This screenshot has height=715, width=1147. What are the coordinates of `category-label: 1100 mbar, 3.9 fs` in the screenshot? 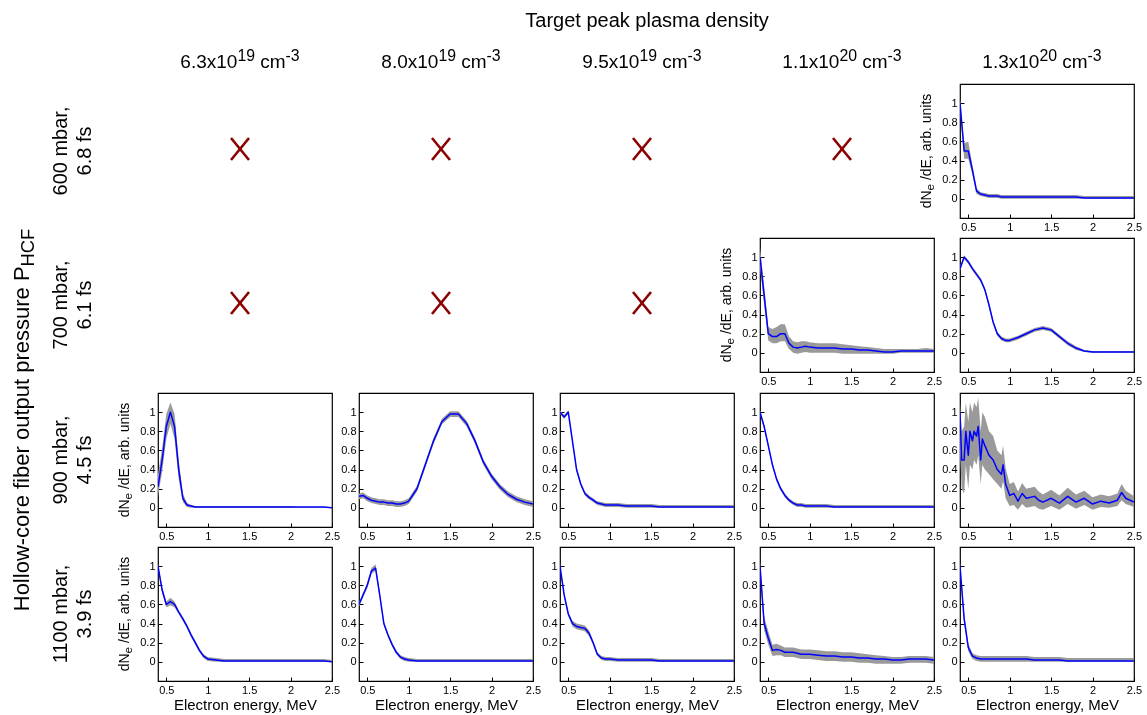 It's located at (72, 614).